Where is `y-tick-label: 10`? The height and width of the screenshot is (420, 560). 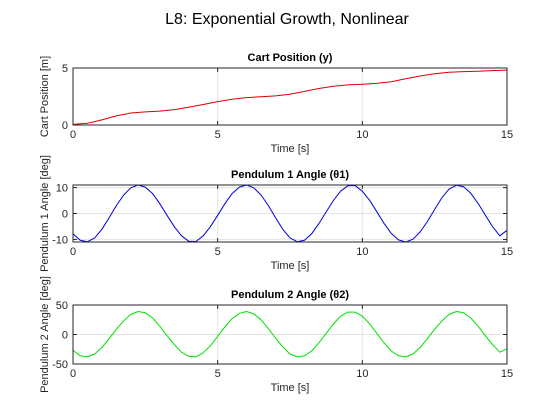
y-tick-label: 10 is located at coordinates (62, 189).